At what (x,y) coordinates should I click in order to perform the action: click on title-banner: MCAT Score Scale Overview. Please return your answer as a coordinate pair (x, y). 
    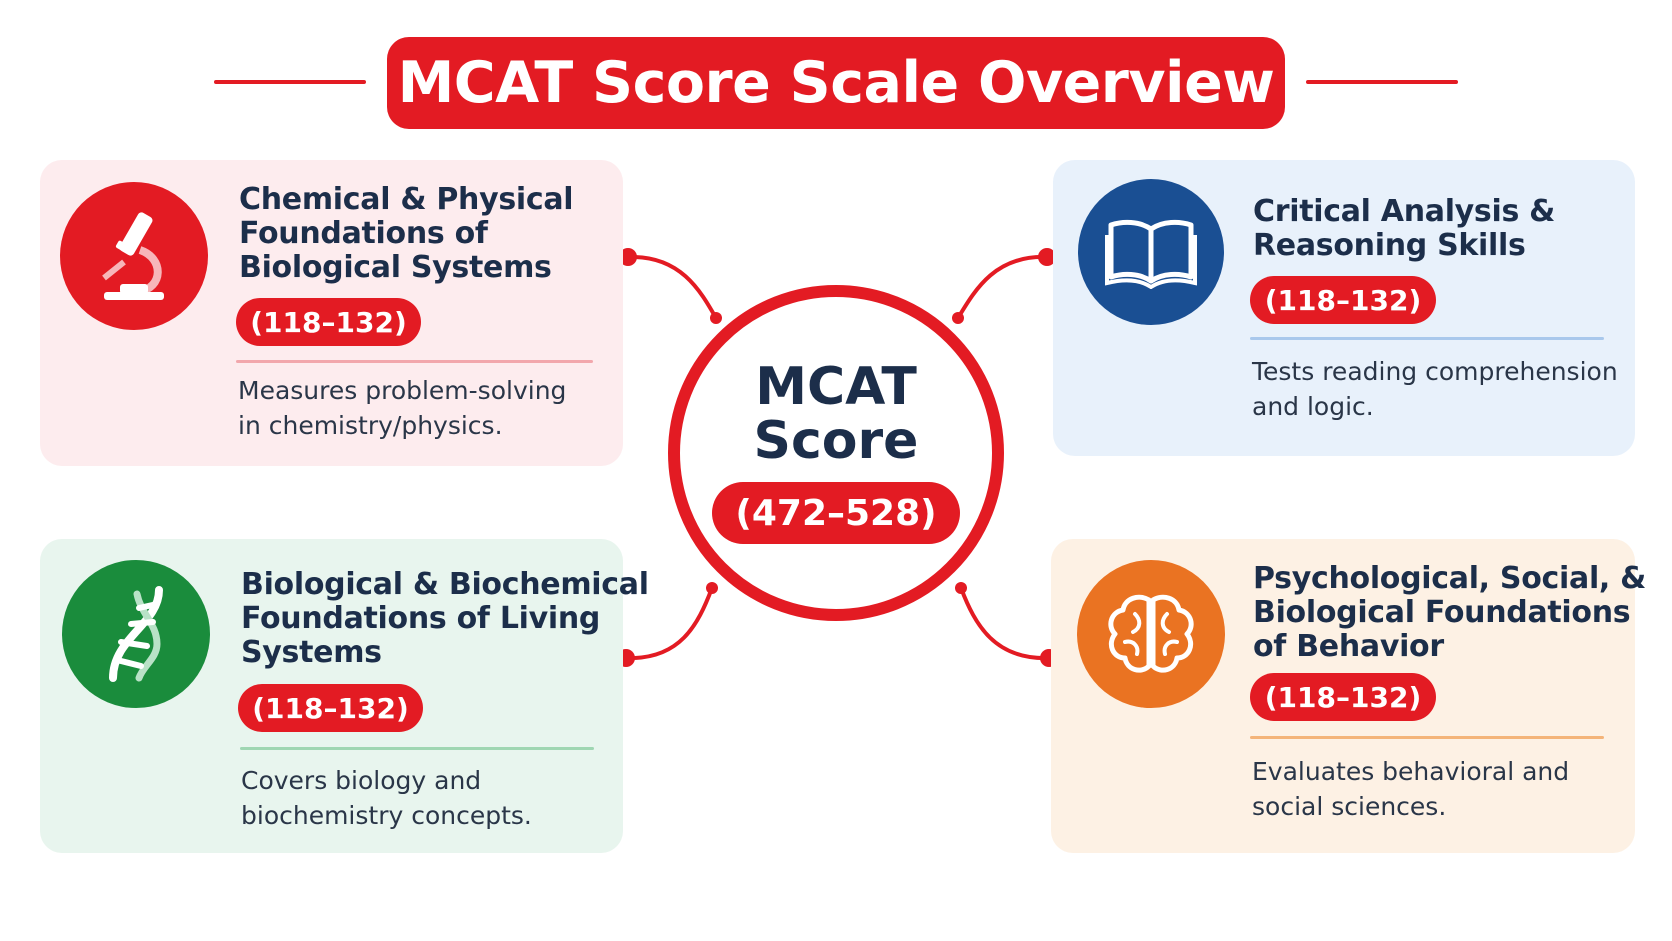
    Looking at the image, I should click on (836, 83).